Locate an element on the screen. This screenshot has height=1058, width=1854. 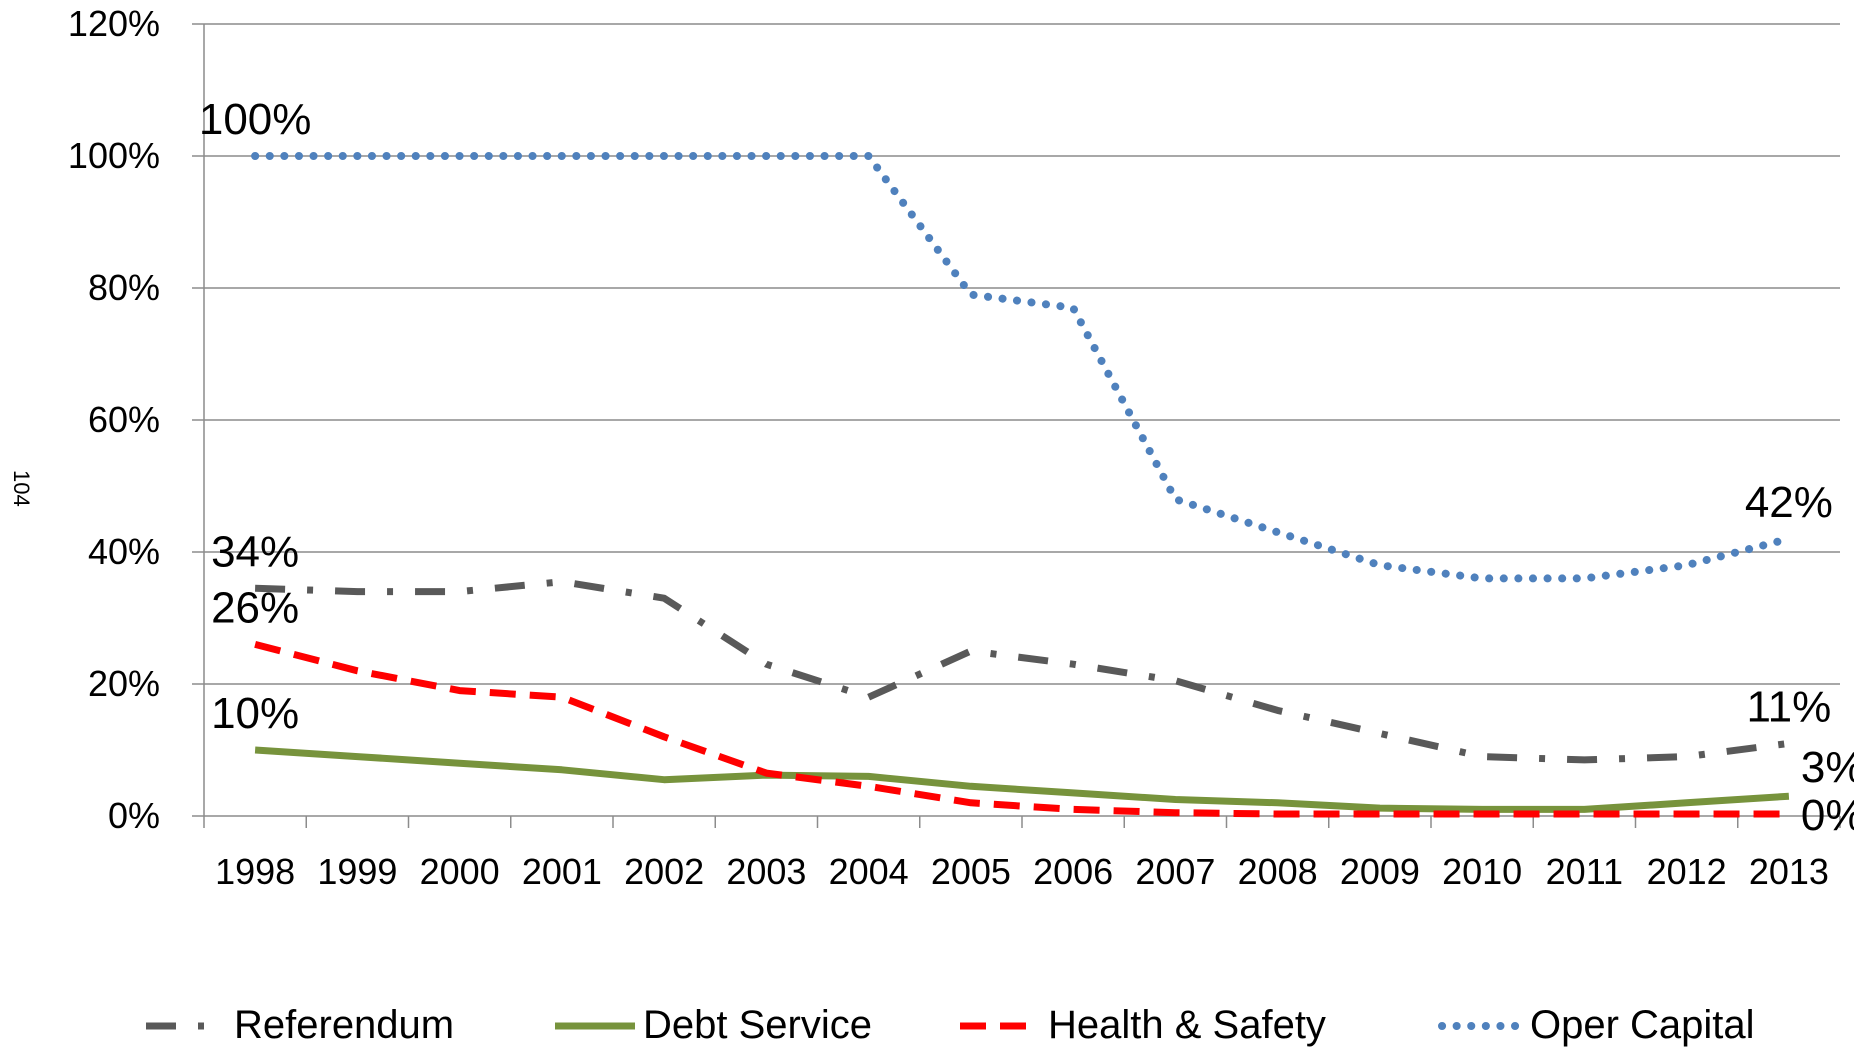
x-tick-label: 2005 is located at coordinates (971, 871).